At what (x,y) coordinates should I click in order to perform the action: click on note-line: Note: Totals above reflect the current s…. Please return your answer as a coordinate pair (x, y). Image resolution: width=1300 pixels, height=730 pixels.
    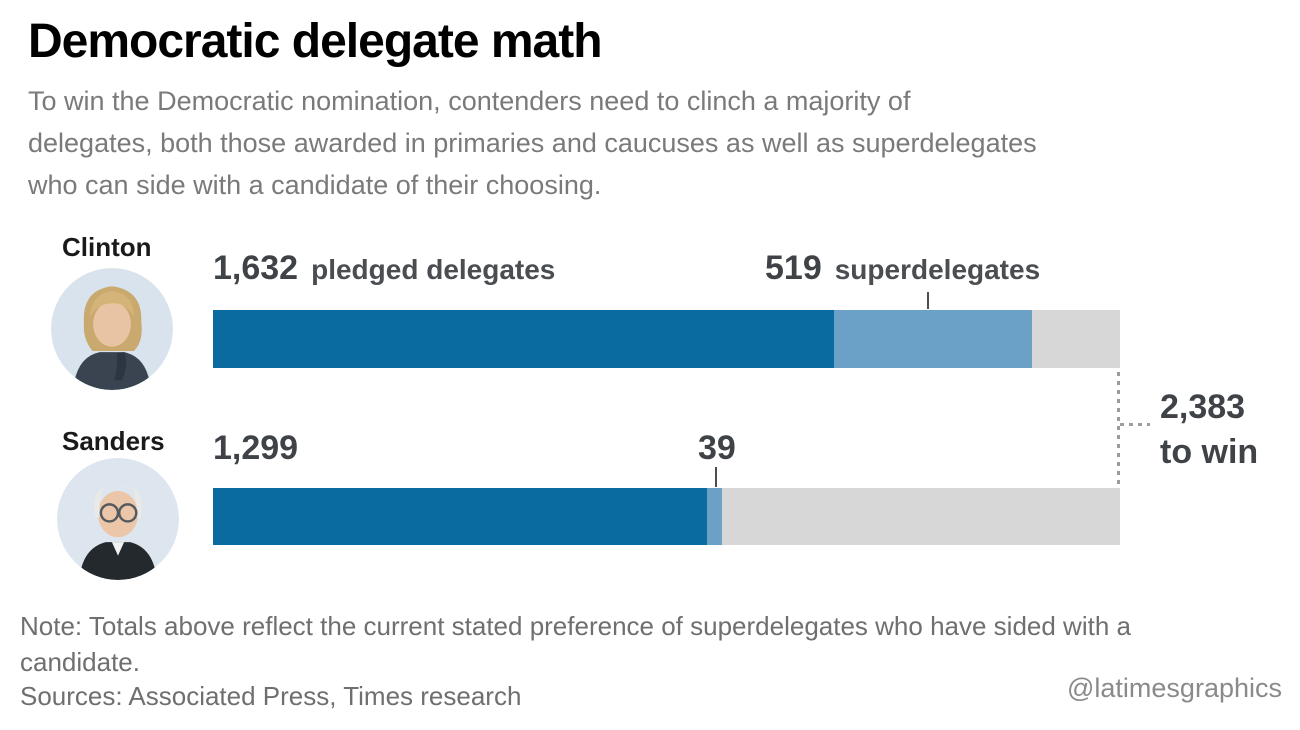
    Looking at the image, I should click on (575, 626).